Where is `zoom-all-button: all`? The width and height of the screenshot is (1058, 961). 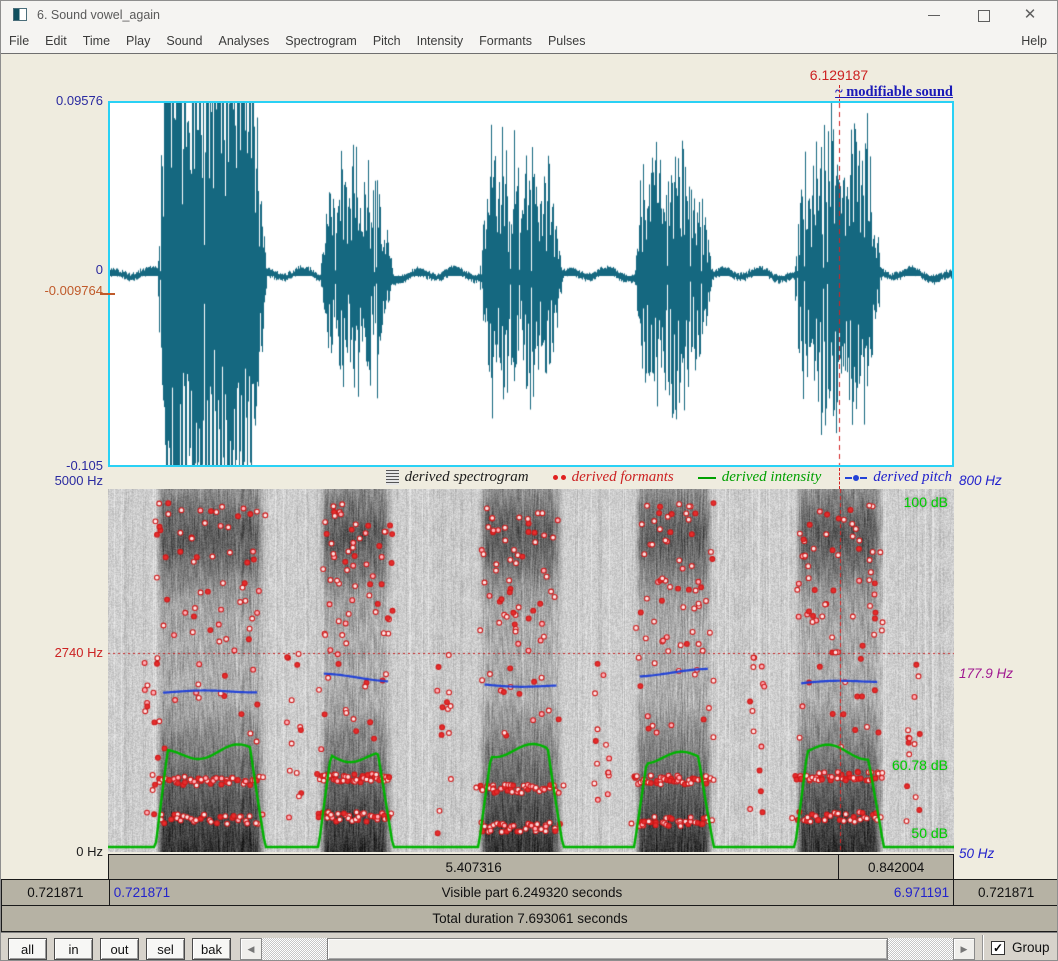 zoom-all-button: all is located at coordinates (27, 949).